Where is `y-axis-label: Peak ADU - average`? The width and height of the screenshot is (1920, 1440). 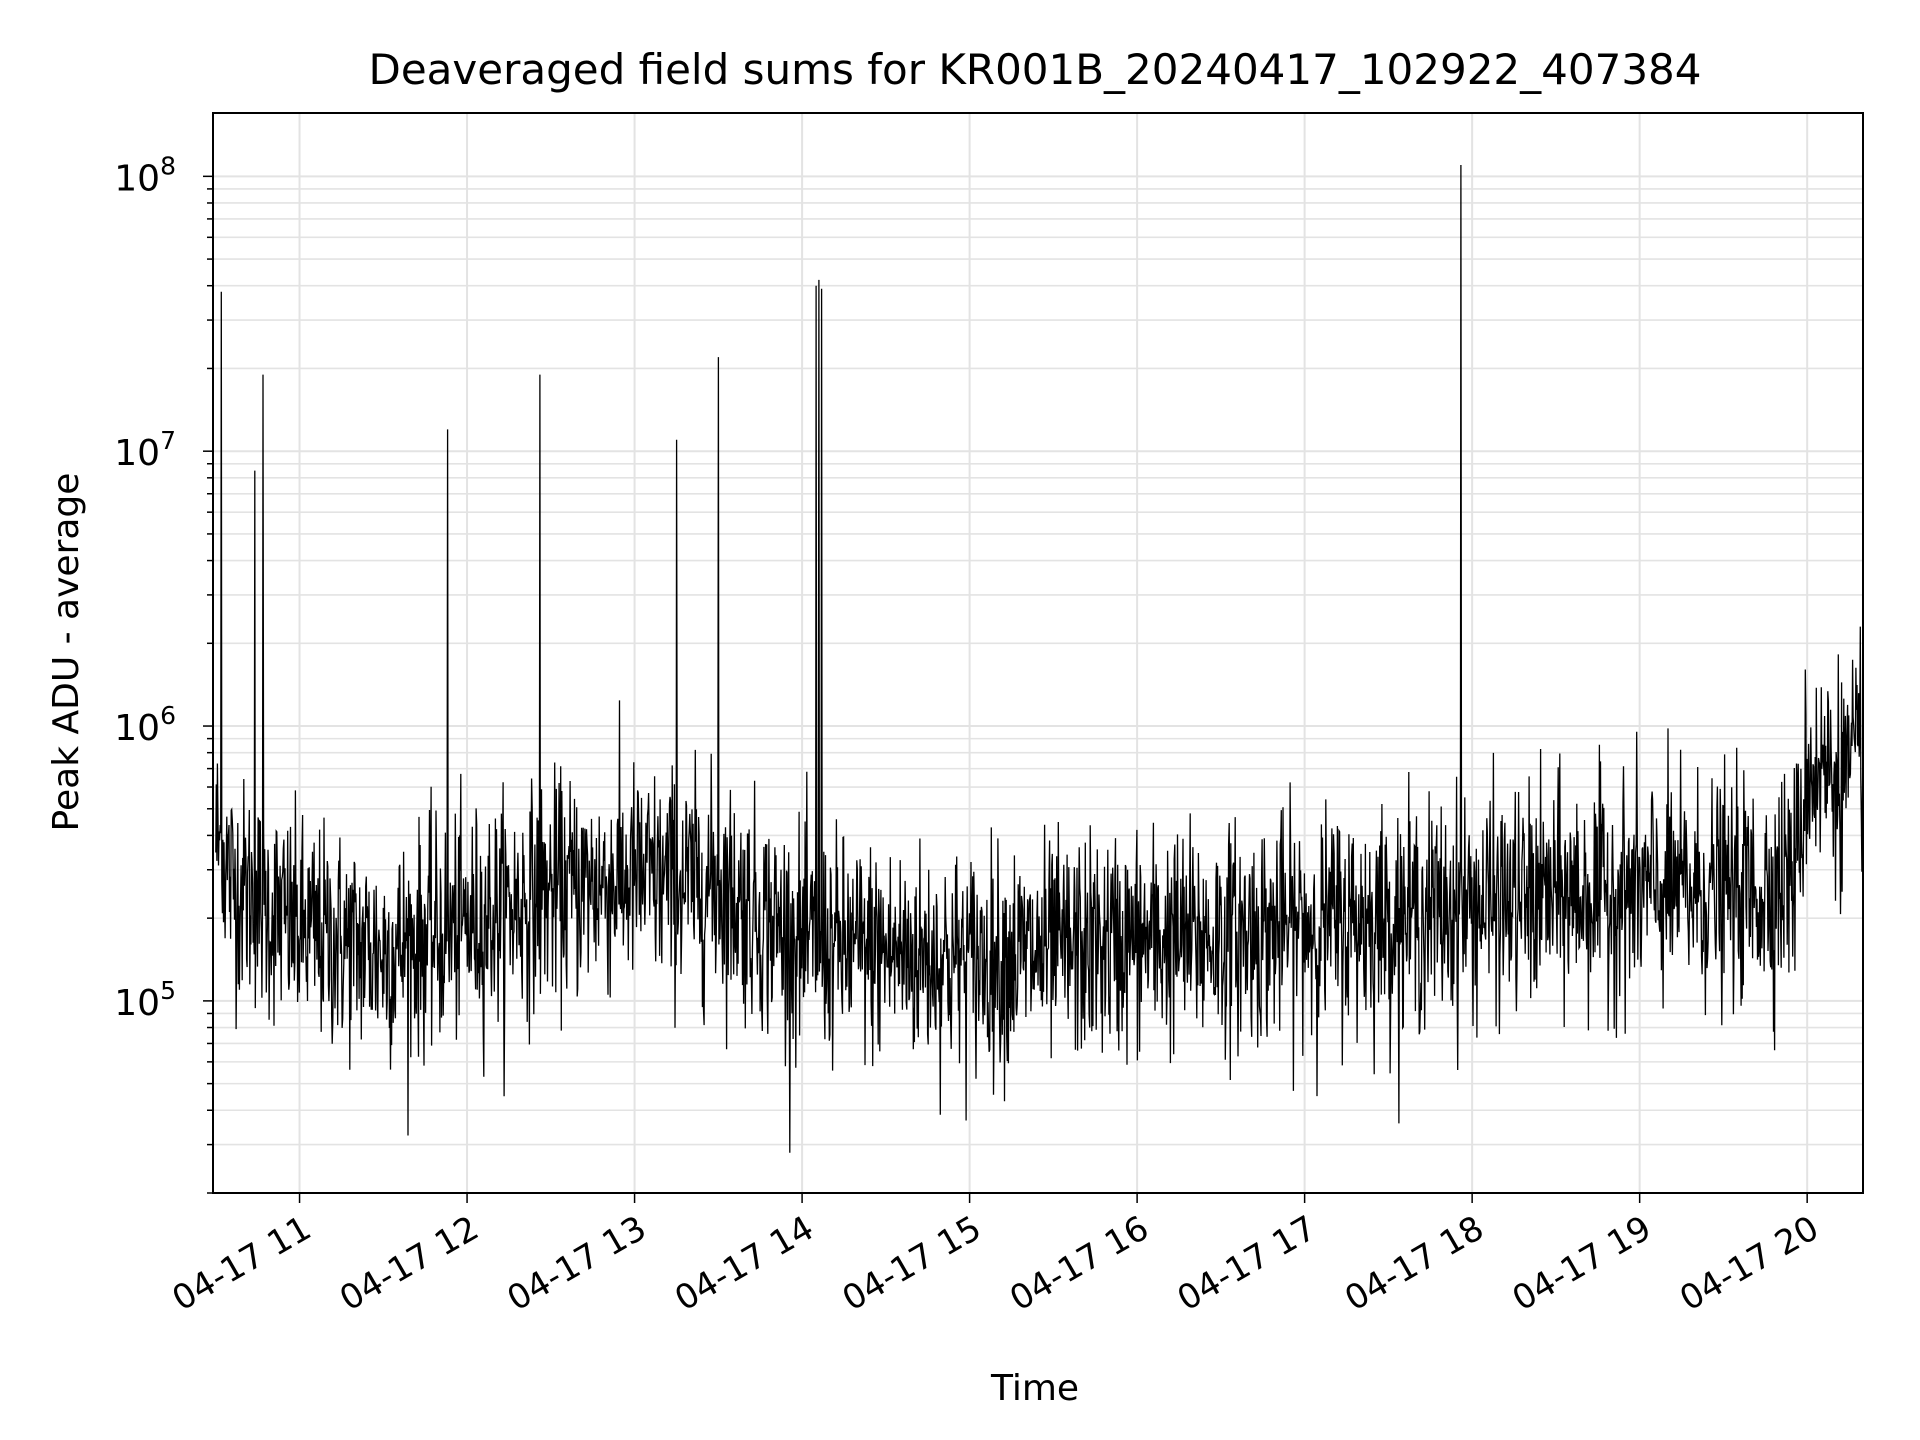 y-axis-label: Peak ADU - average is located at coordinates (66, 652).